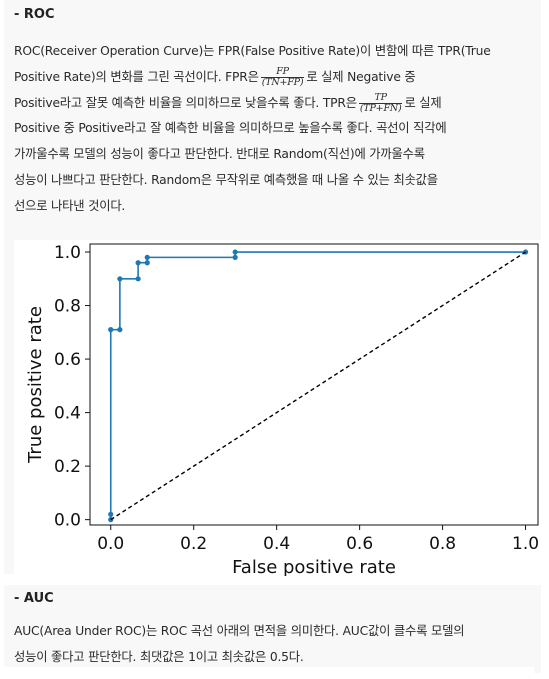 The image size is (549, 679). Describe the element at coordinates (67, 253) in the screenshot. I see `y-tick-label: 1.0` at that location.